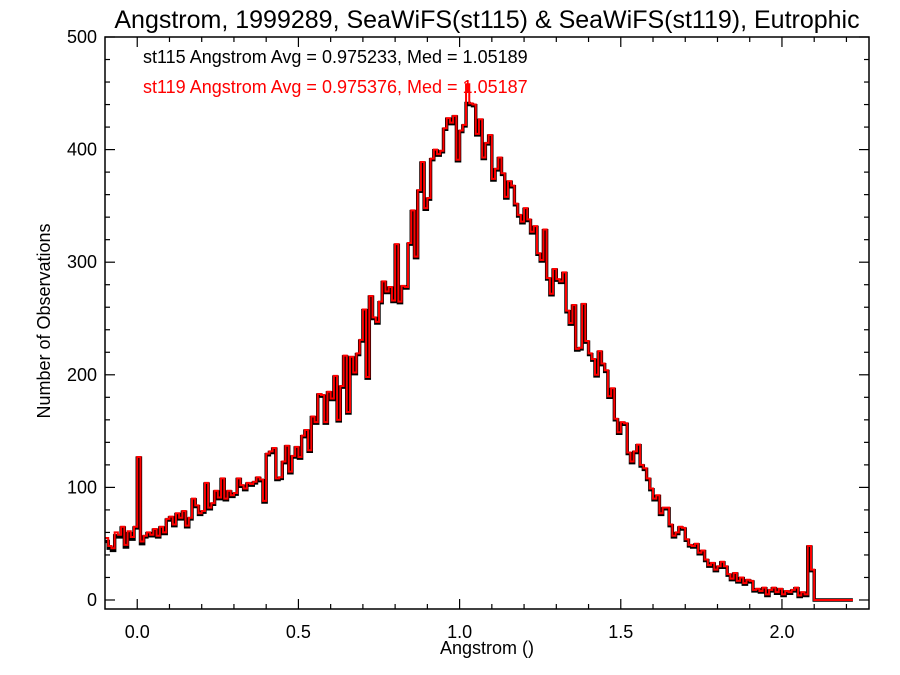 The height and width of the screenshot is (675, 900). What do you see at coordinates (44, 320) in the screenshot?
I see `y-axis-label: Number of Observations` at bounding box center [44, 320].